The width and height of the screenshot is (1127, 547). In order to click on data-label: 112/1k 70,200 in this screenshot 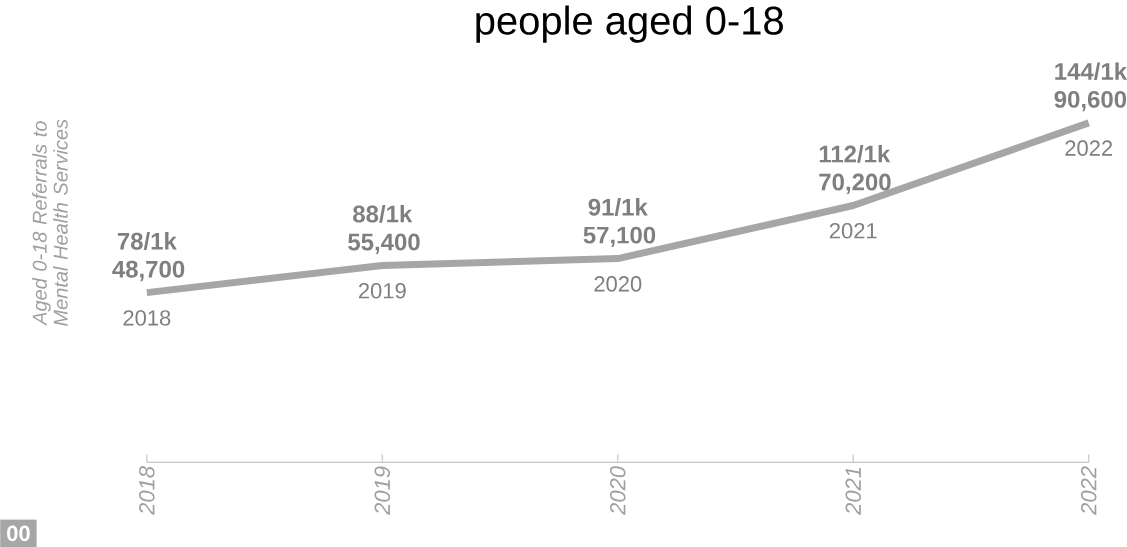, I will do `click(855, 169)`.